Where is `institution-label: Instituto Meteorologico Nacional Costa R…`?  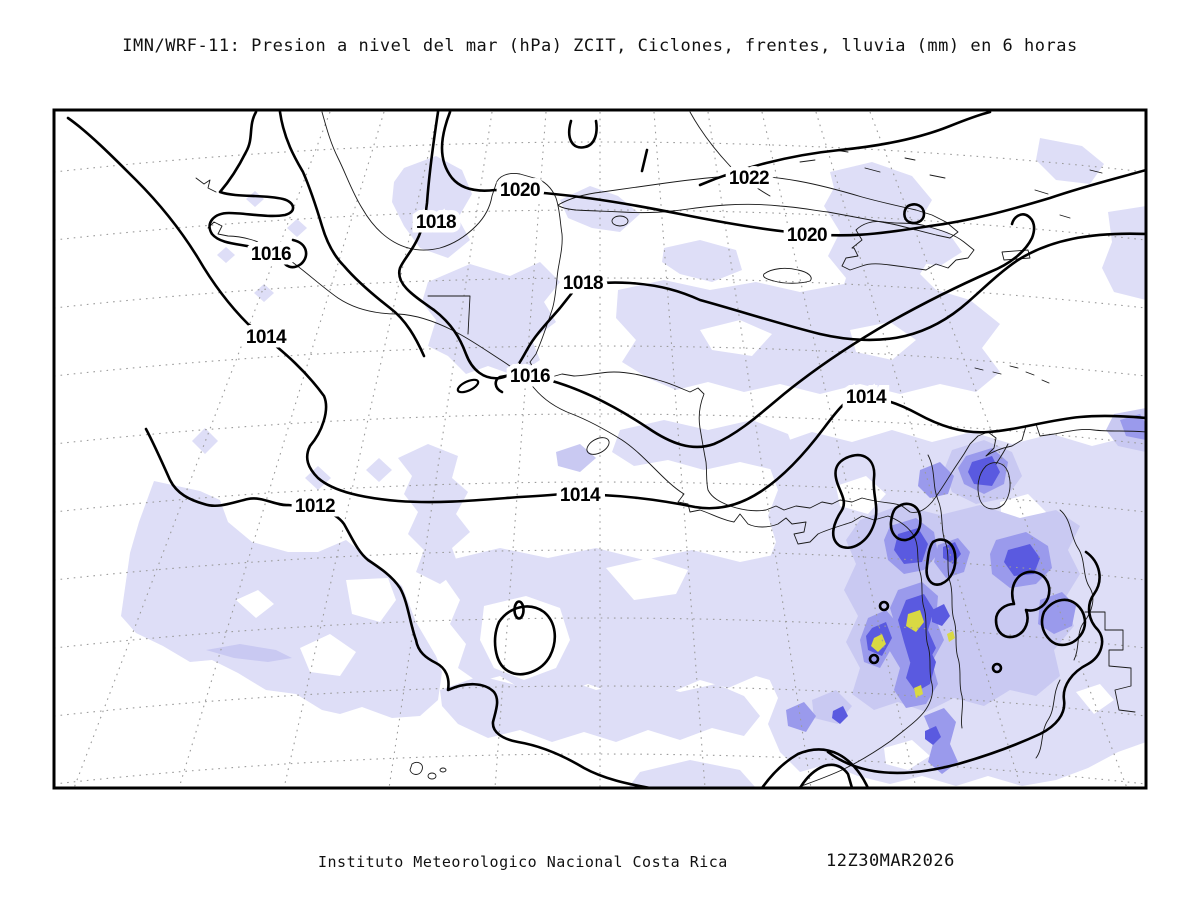
institution-label: Instituto Meteorologico Nacional Costa R… is located at coordinates (523, 862).